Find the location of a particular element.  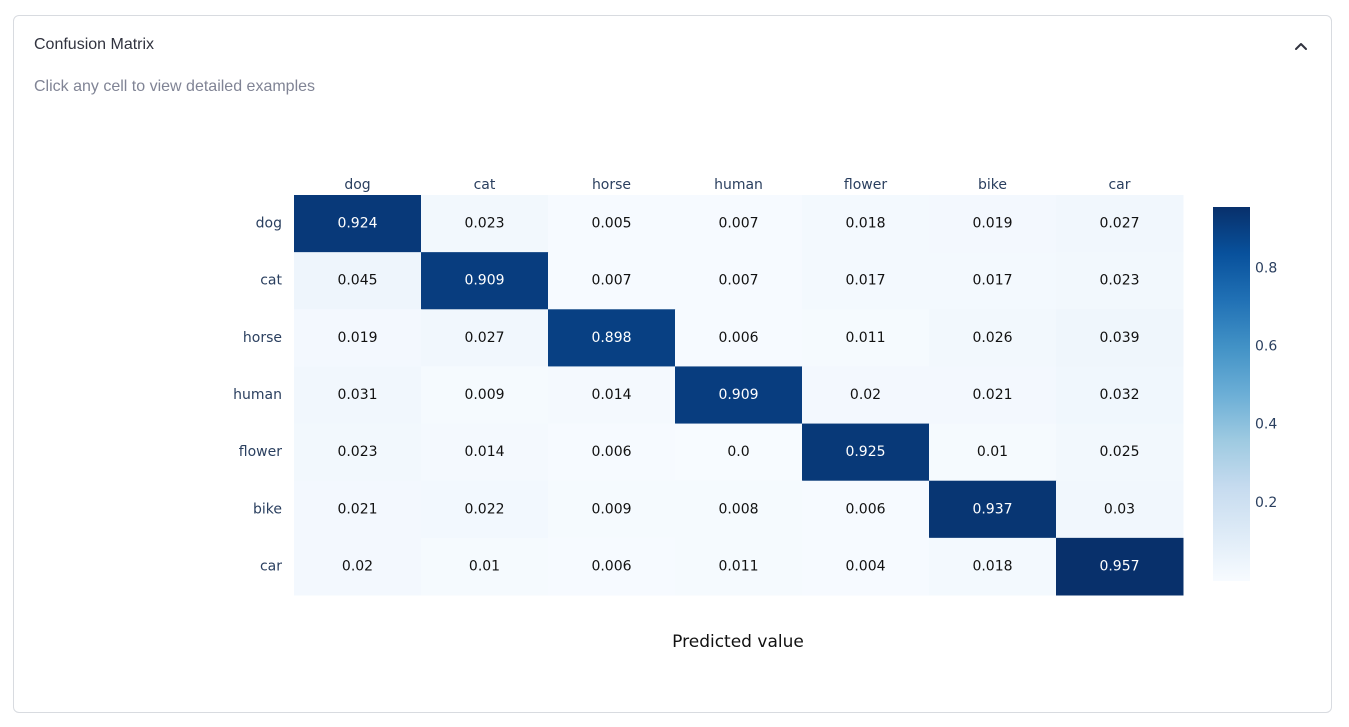

heatmap-cell-human-cat is located at coordinates (485, 395).